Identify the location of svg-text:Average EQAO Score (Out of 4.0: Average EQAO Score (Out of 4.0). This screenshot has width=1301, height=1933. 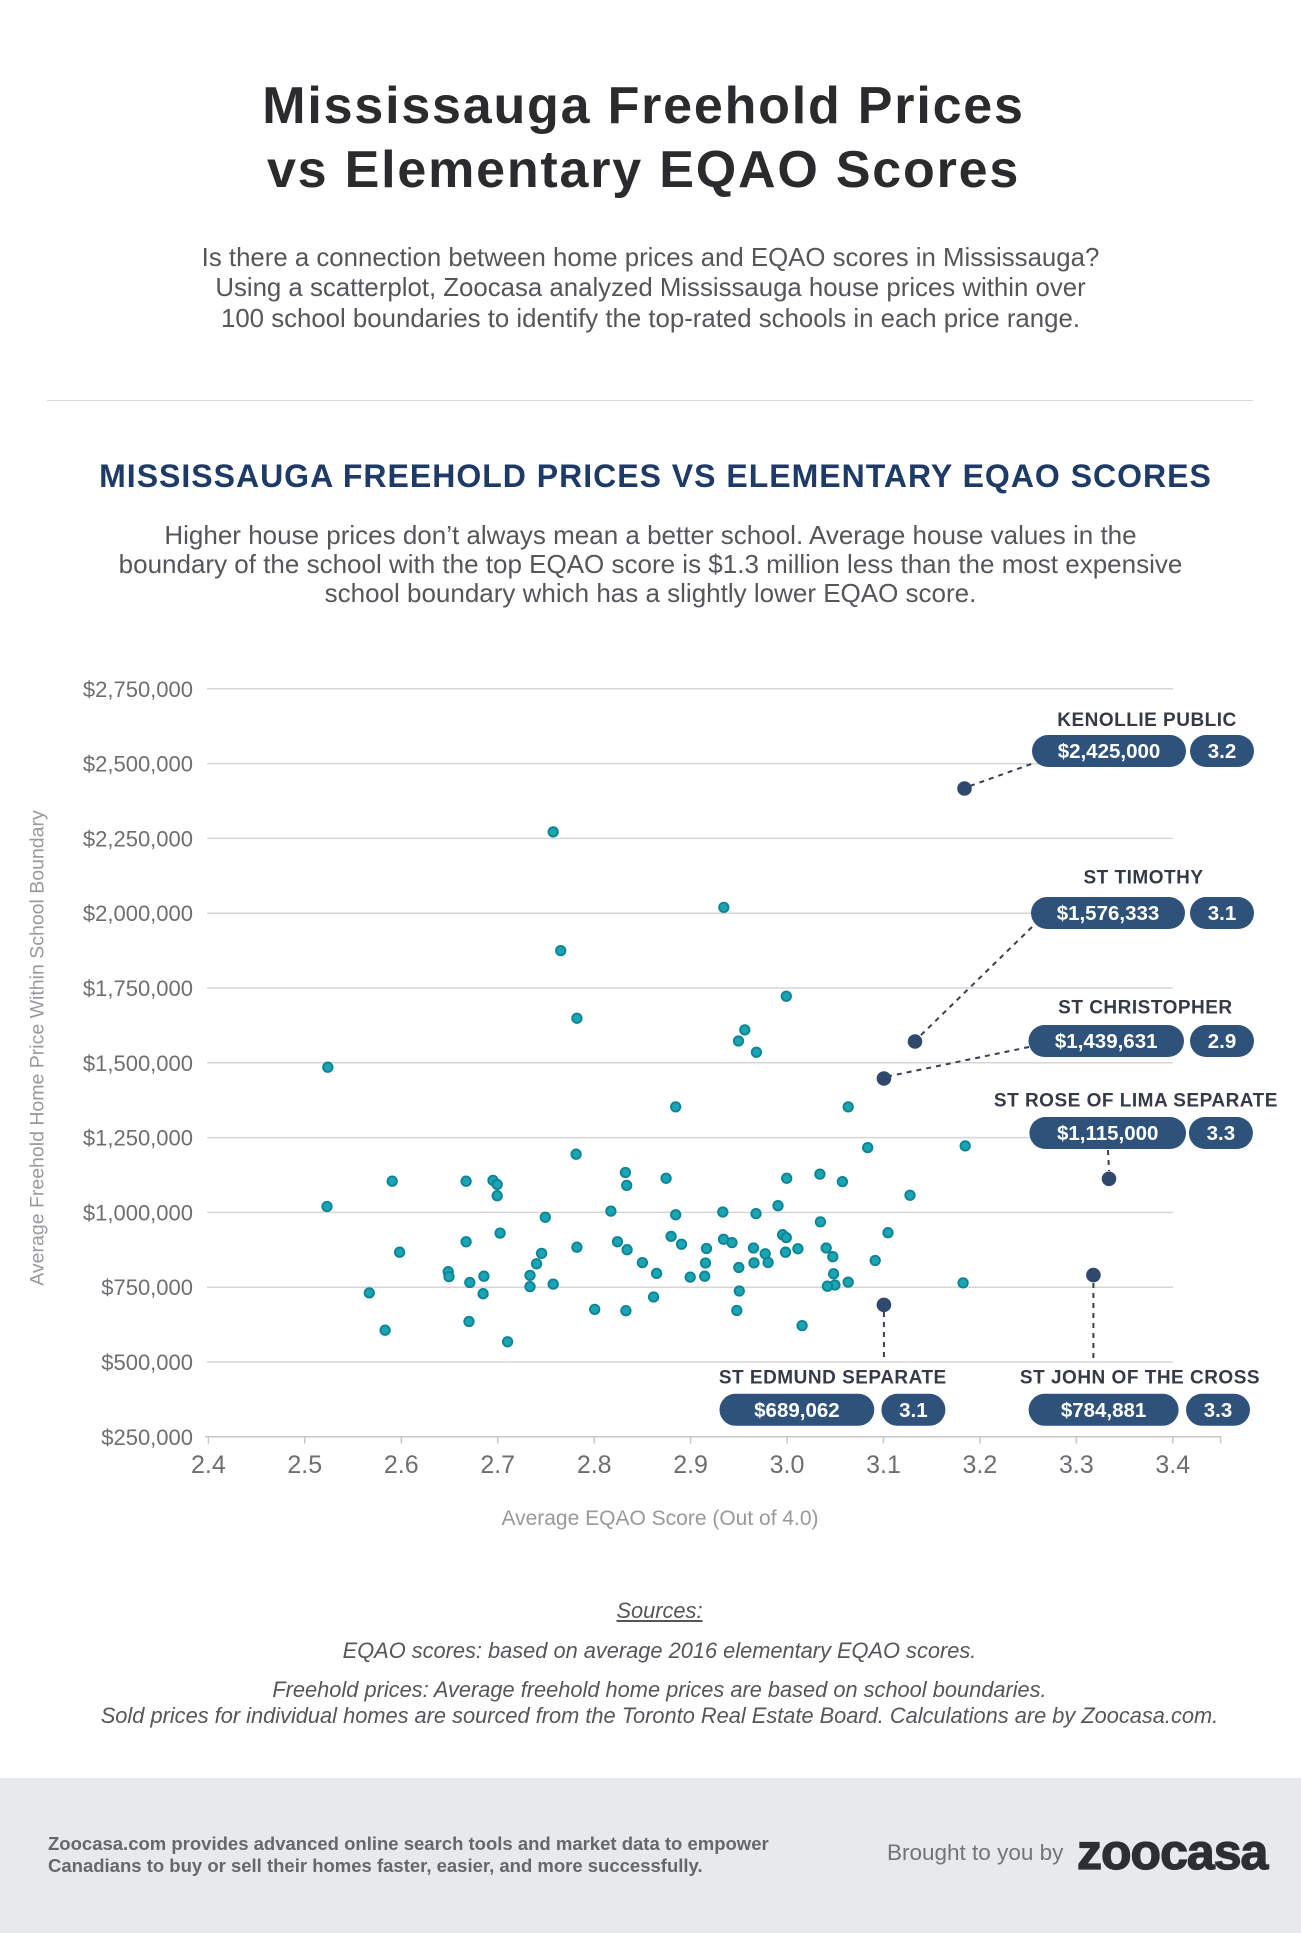
(659, 1518).